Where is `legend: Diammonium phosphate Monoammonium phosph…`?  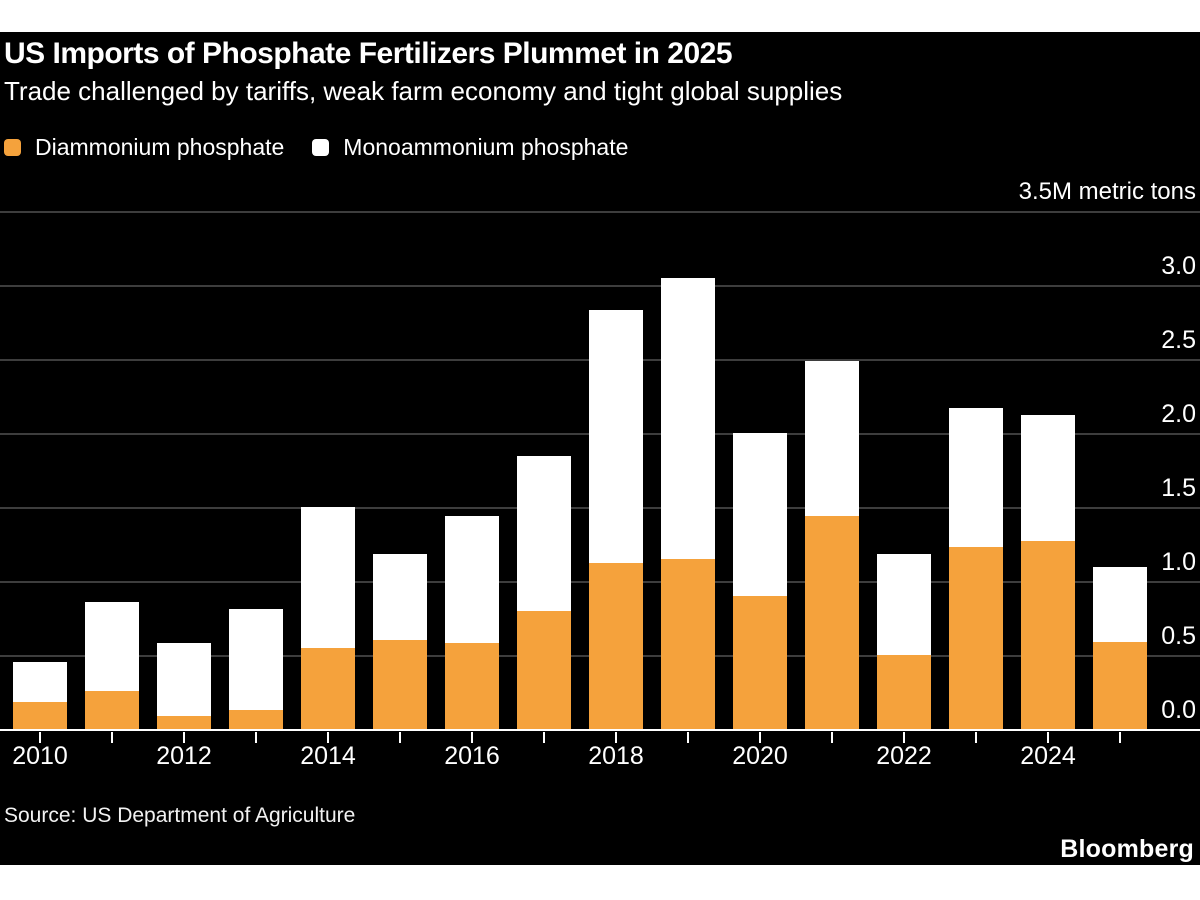
legend: Diammonium phosphate Monoammonium phosph… is located at coordinates (316, 147).